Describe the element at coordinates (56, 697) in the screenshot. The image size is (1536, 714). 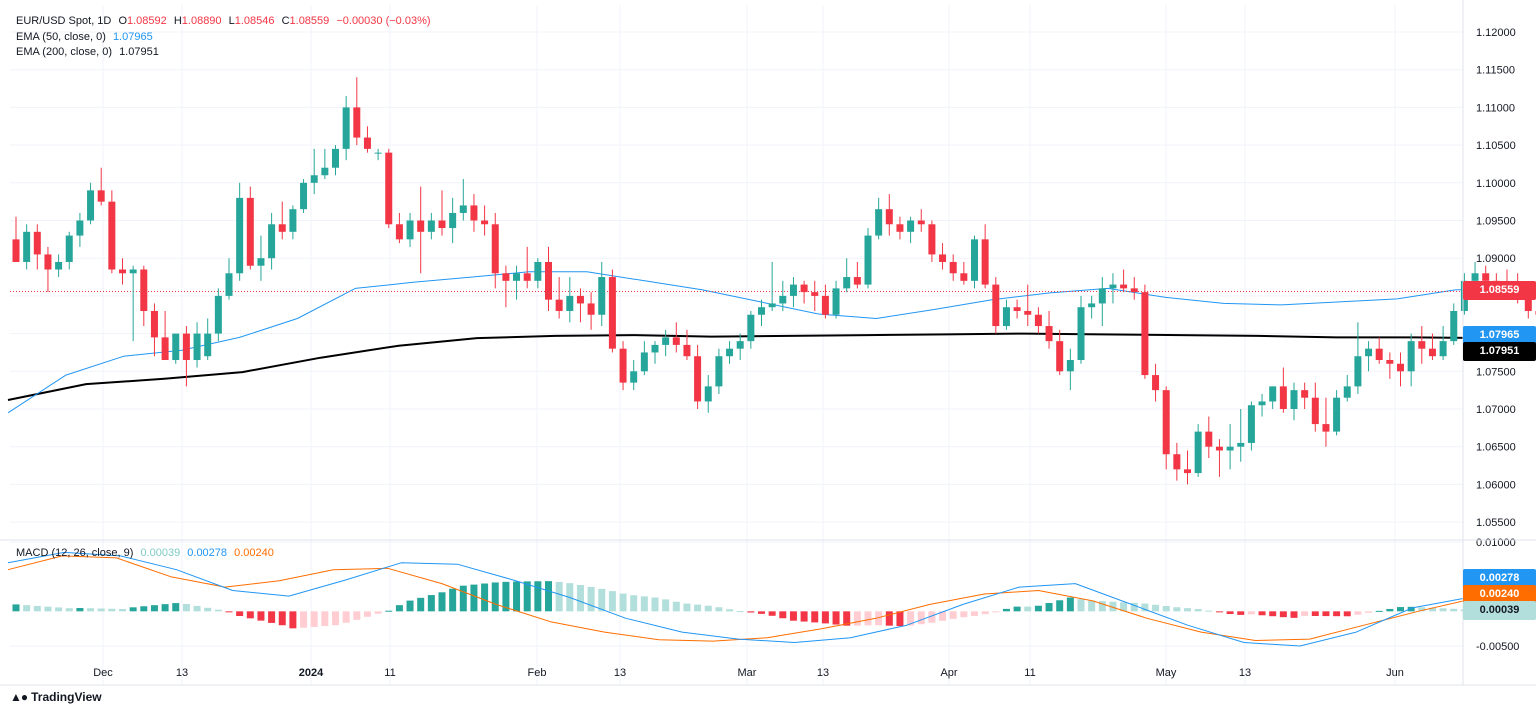
I see `tradingview-brand: ▲● TradingView` at that location.